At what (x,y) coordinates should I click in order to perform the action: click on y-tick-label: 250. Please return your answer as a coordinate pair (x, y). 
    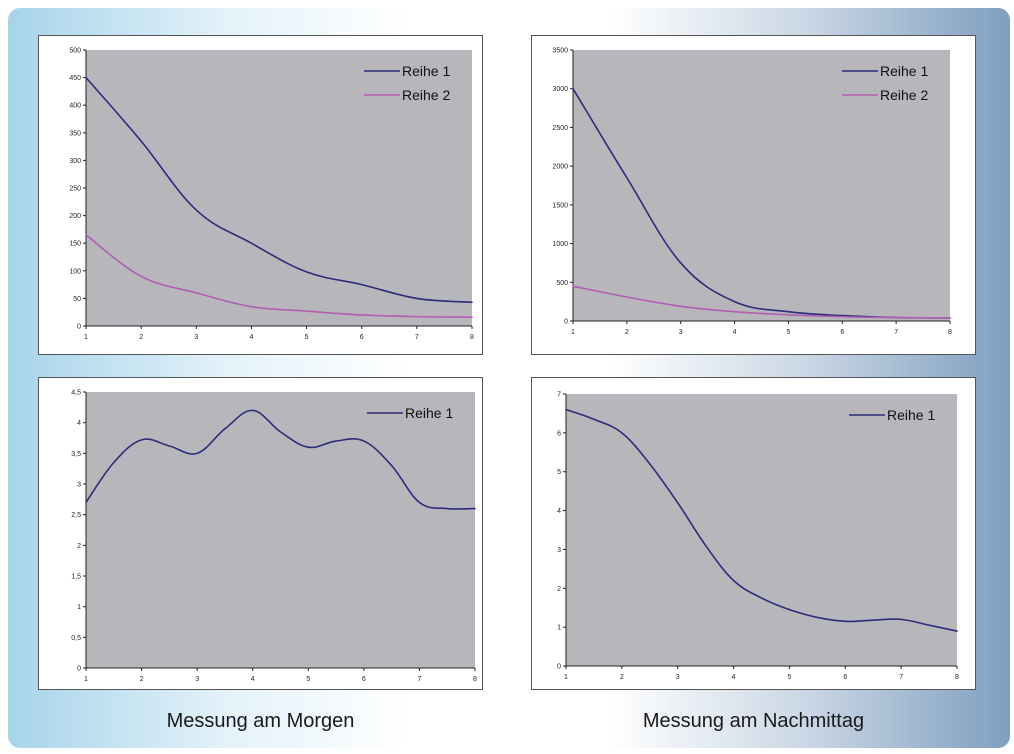
    Looking at the image, I should click on (75, 189).